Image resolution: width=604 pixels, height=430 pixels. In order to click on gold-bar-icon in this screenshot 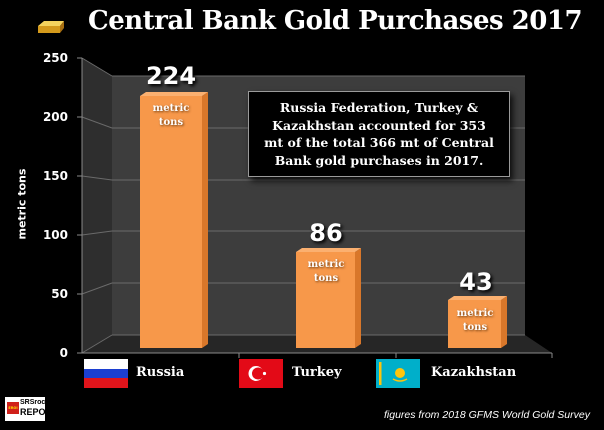, I will do `click(51, 27)`.